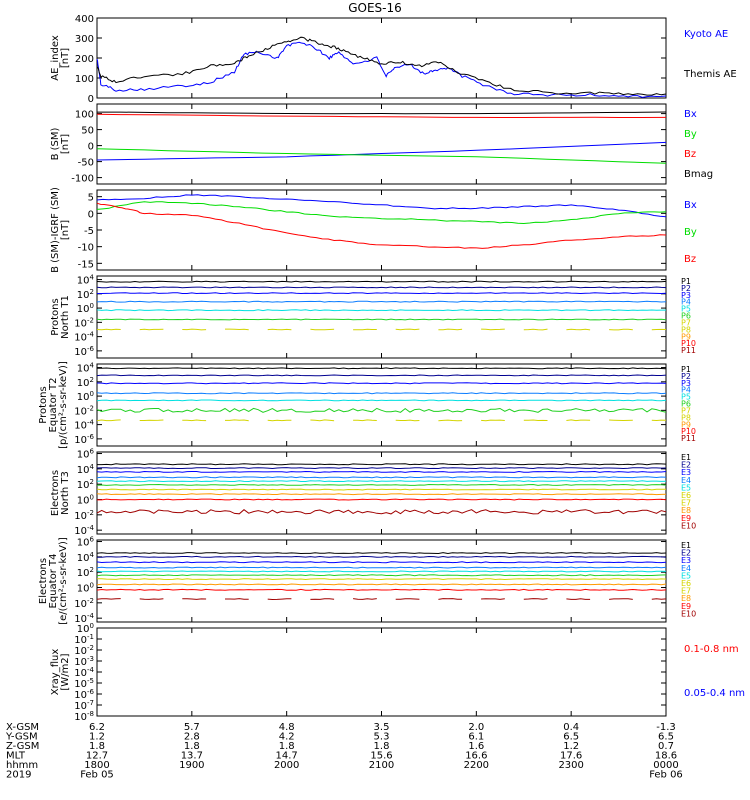 The width and height of the screenshot is (750, 800). Describe the element at coordinates (686, 518) in the screenshot. I see `legend-item: E9` at that location.